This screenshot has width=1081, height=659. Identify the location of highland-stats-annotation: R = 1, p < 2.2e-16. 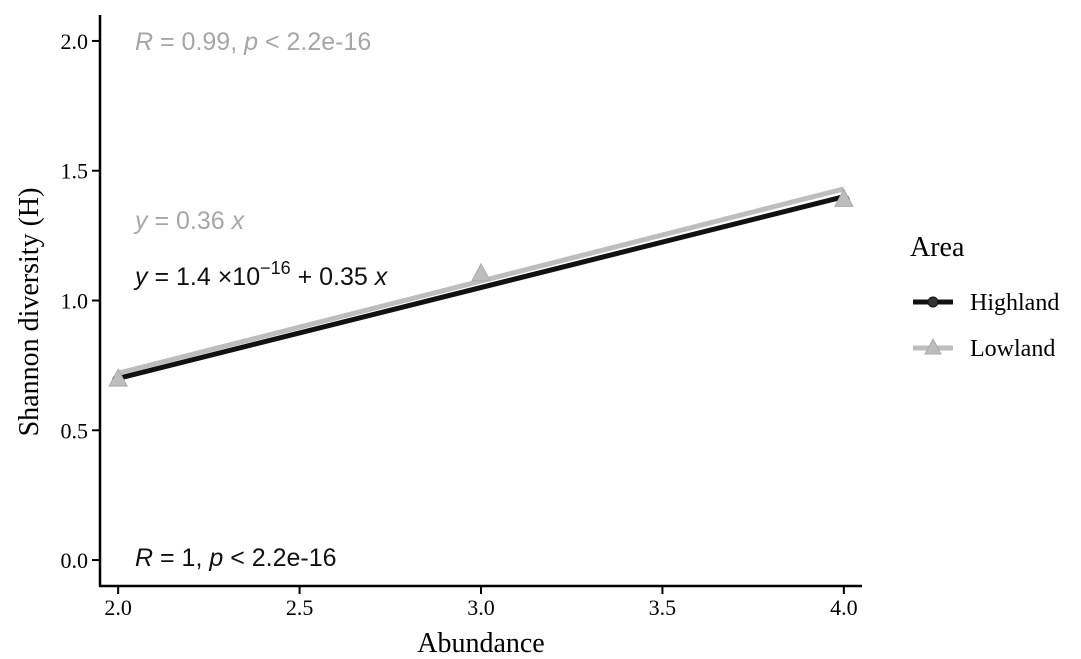
(236, 558).